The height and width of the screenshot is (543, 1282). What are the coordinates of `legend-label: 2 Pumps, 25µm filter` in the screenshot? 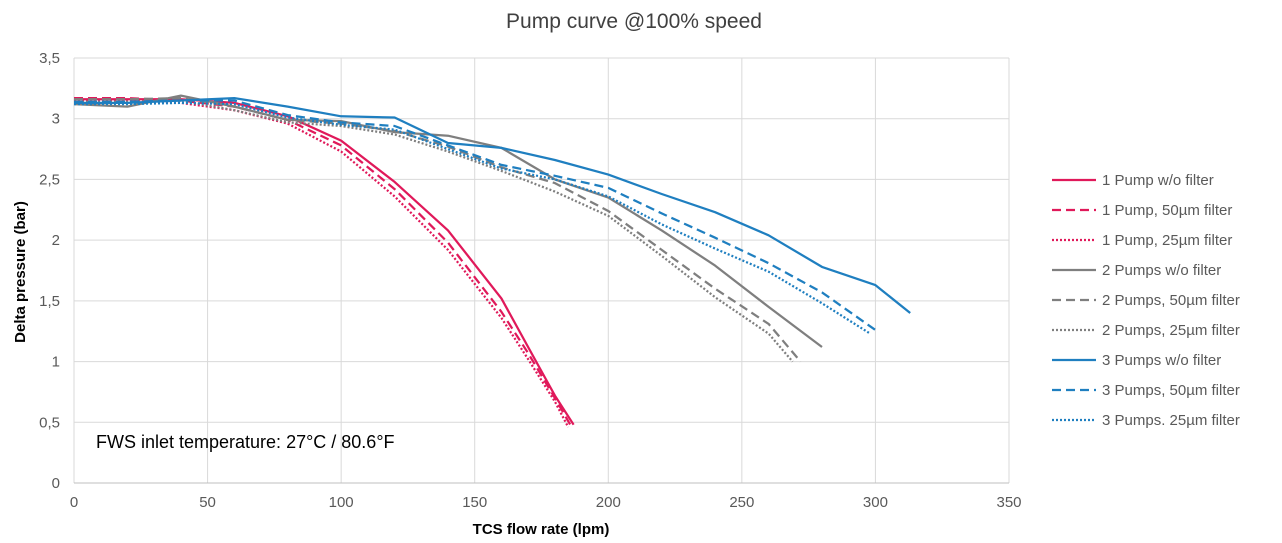 It's located at (1171, 330).